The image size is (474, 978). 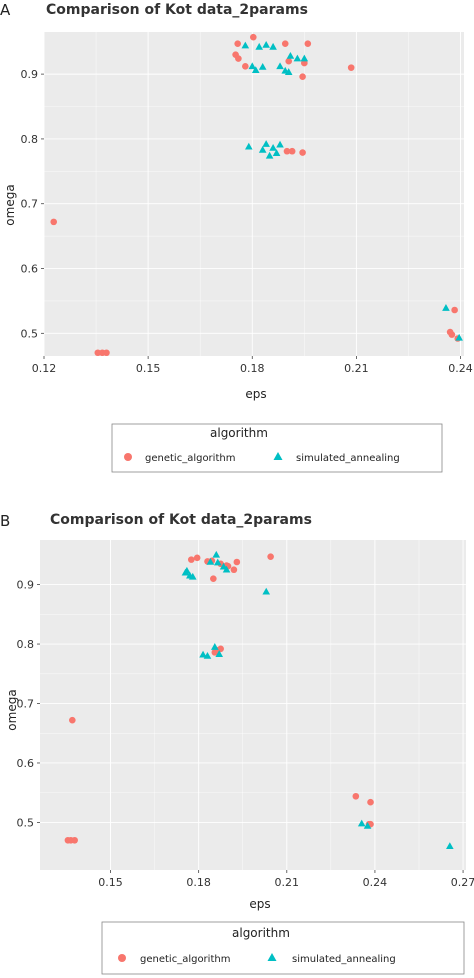 What do you see at coordinates (128, 457) in the screenshot?
I see `legend-marker-genetic-algorithm-a` at bounding box center [128, 457].